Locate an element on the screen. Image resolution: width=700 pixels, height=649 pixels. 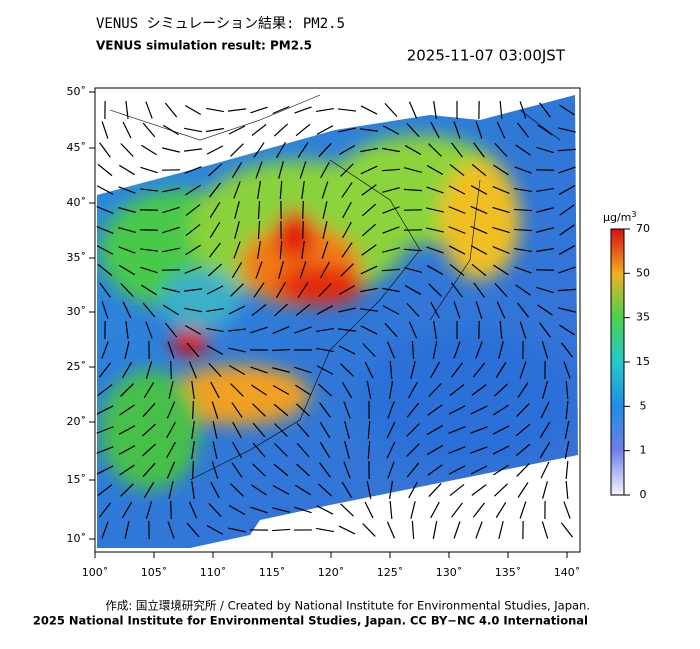
colorbar-label: 15 is located at coordinates (643, 361).